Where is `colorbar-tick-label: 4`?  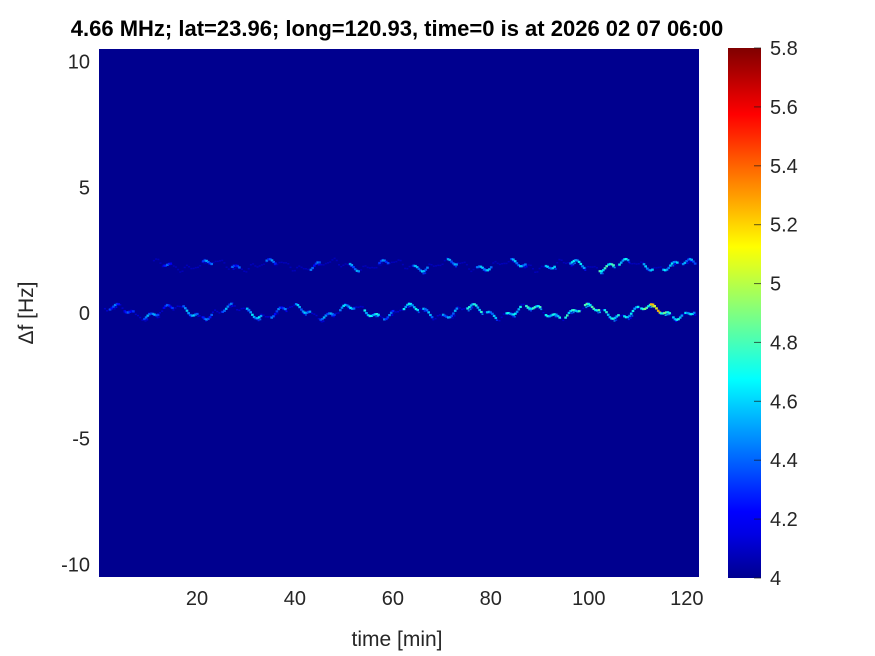
colorbar-tick-label: 4 is located at coordinates (775, 579).